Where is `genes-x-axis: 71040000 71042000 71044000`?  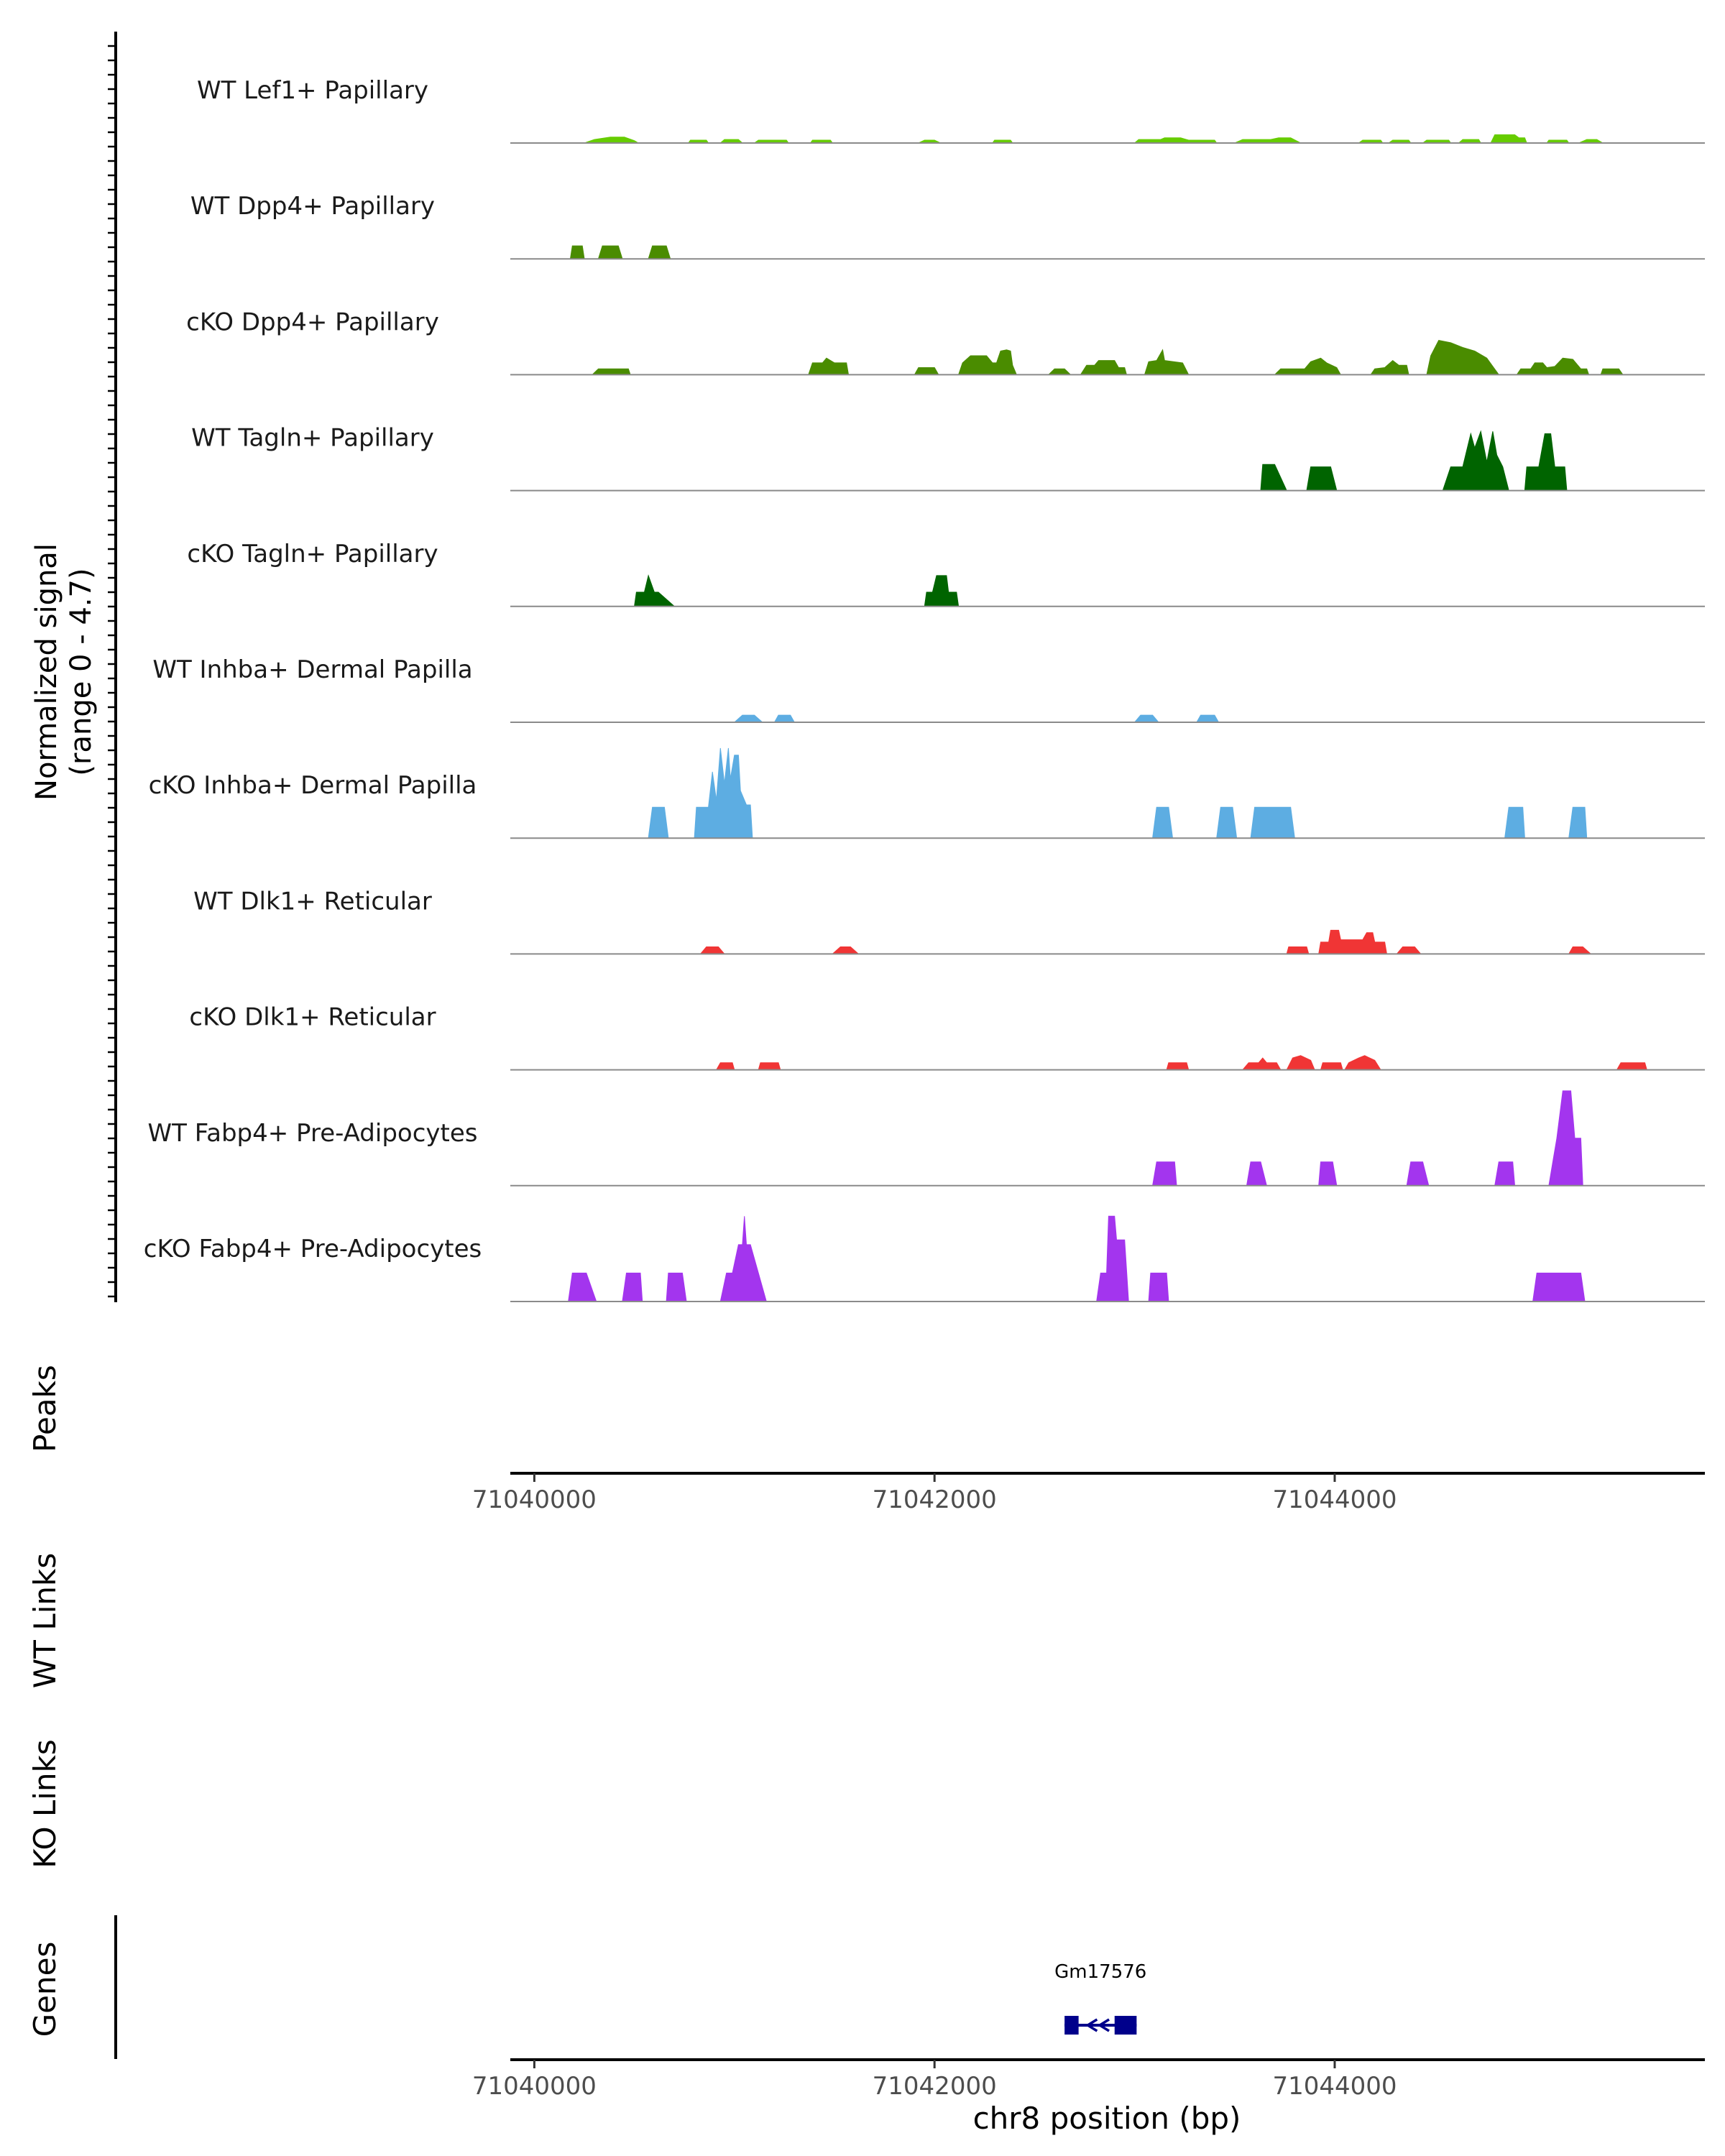 genes-x-axis: 71040000 71042000 71044000 is located at coordinates (934, 2080).